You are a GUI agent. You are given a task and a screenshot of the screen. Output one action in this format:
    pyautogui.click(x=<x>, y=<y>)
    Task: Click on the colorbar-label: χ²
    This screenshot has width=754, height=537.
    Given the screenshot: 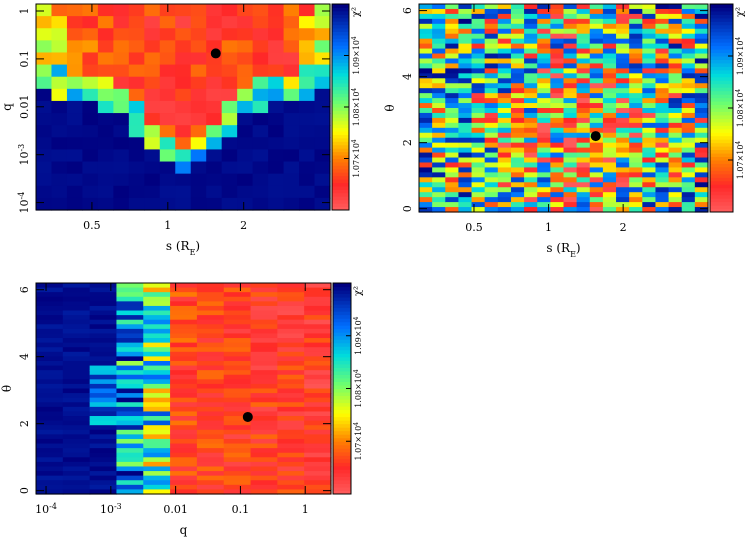 What is the action you would take?
    pyautogui.click(x=356, y=12)
    